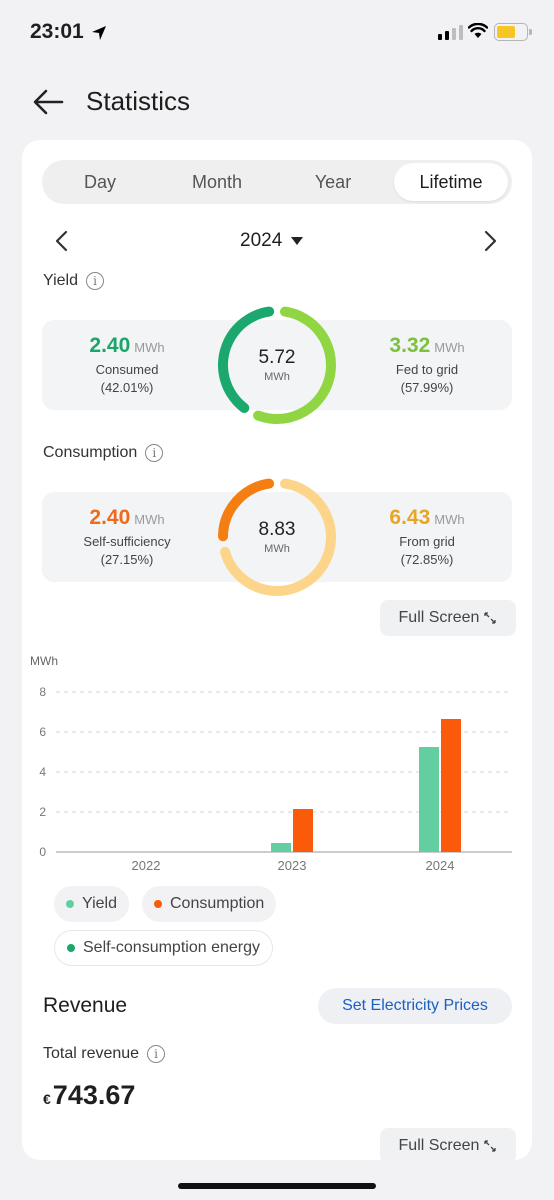 Image resolution: width=554 pixels, height=1200 pixels. Describe the element at coordinates (90, 452) in the screenshot. I see `consumption-label: Consumption` at that location.